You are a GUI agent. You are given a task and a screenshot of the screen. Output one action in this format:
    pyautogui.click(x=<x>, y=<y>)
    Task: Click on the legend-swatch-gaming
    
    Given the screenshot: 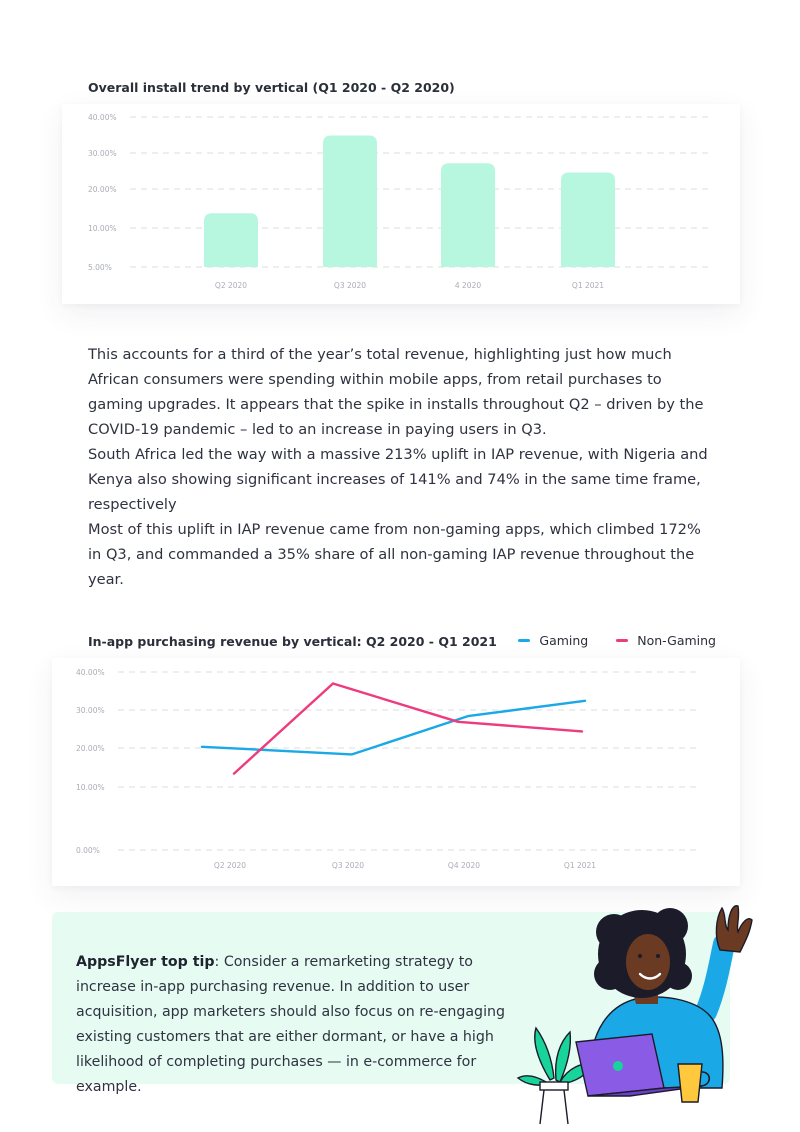 What is the action you would take?
    pyautogui.click(x=524, y=640)
    